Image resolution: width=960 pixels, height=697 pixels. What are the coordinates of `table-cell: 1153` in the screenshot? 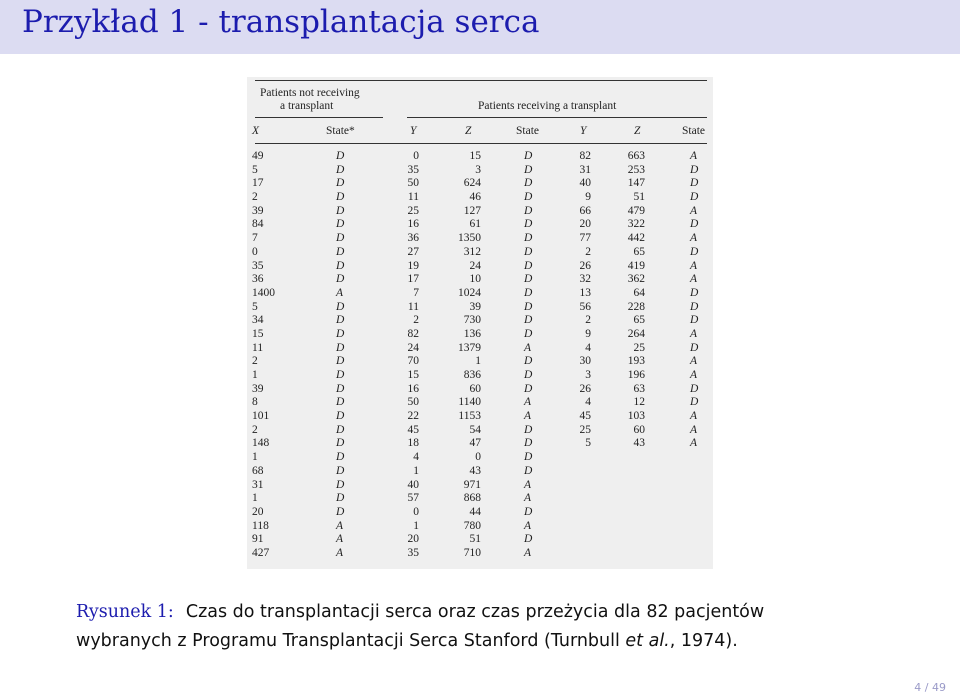 It's located at (469, 416).